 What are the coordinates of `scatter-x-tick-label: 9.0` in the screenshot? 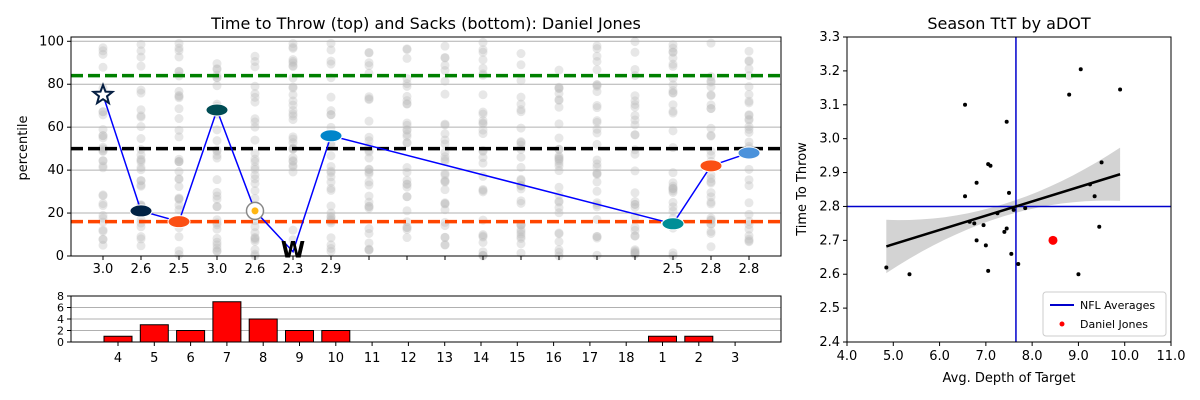 It's located at (1078, 356).